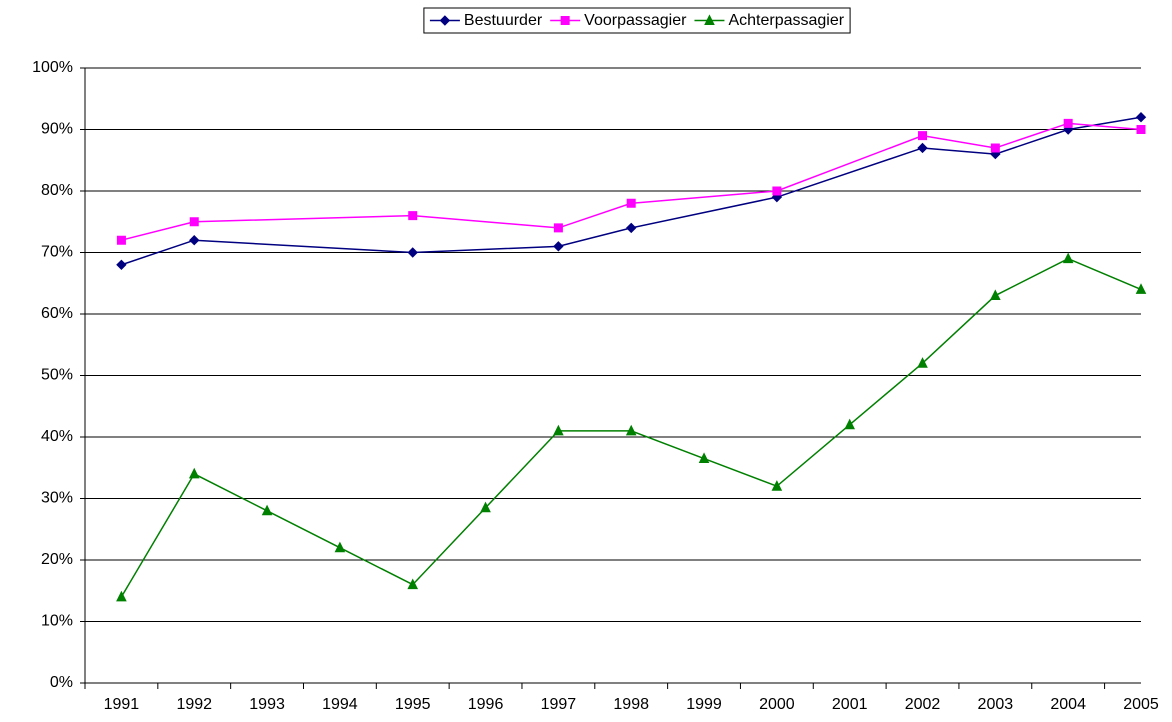  Describe the element at coordinates (704, 704) in the screenshot. I see `x-tick-label: 1999` at that location.